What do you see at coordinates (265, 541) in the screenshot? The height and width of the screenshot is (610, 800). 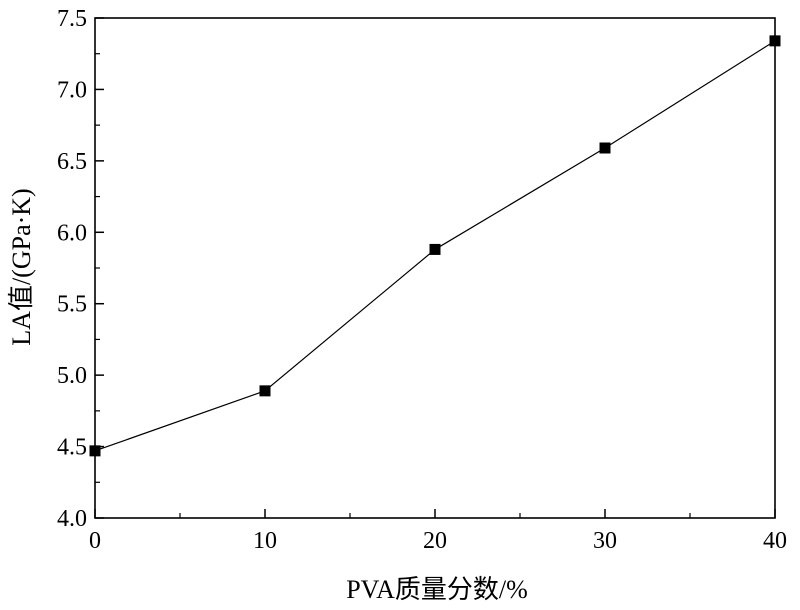 I see `x-tick-label: 10` at bounding box center [265, 541].